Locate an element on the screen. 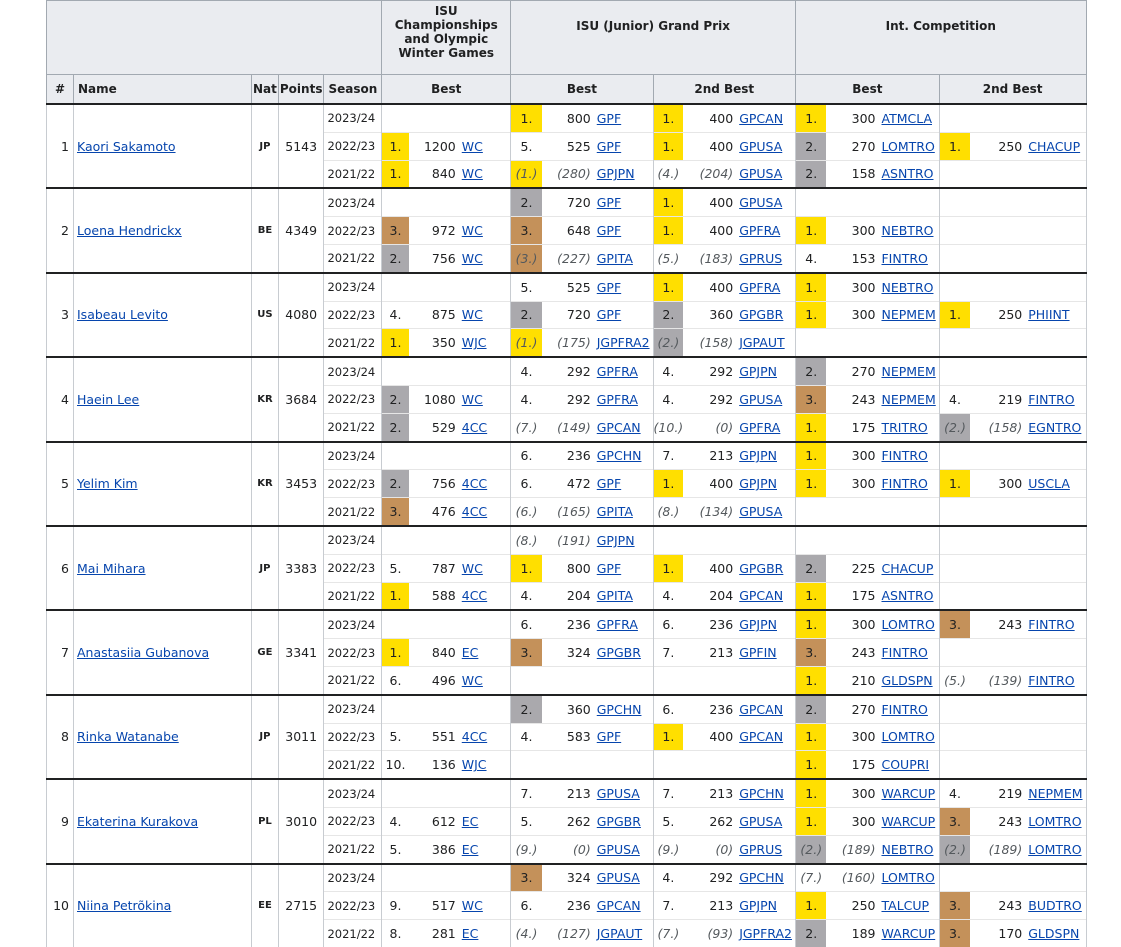 Image resolution: width=1121 pixels, height=947 pixels. skater-name-link: Mai Mihara is located at coordinates (111, 568).